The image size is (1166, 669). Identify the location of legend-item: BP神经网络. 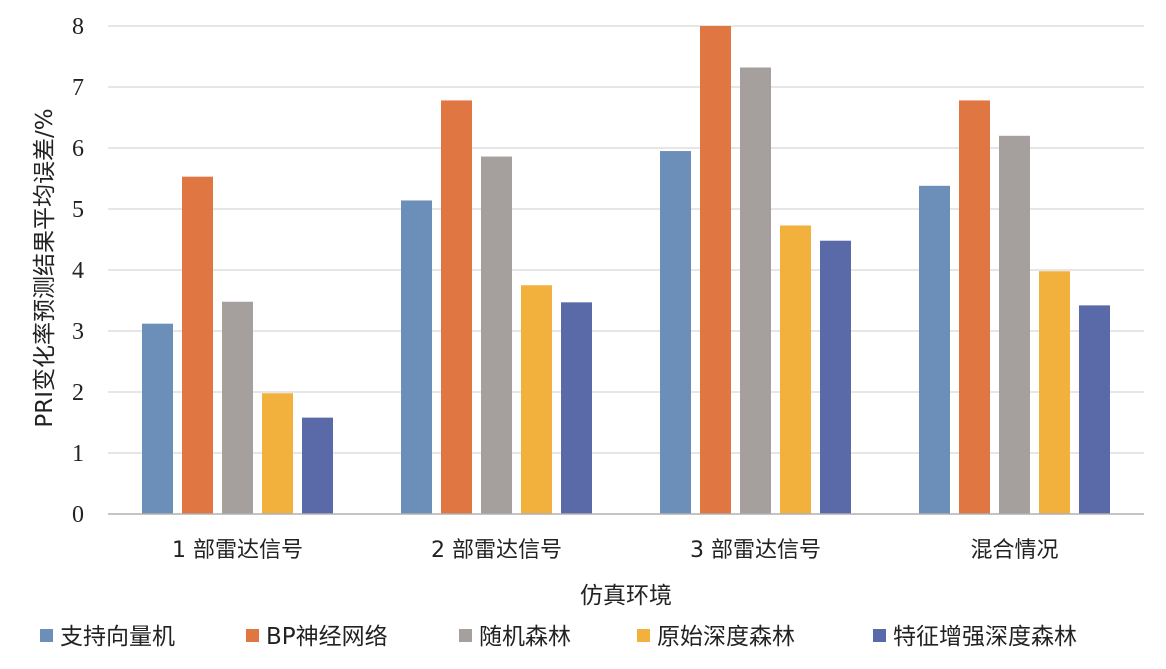
(317, 637).